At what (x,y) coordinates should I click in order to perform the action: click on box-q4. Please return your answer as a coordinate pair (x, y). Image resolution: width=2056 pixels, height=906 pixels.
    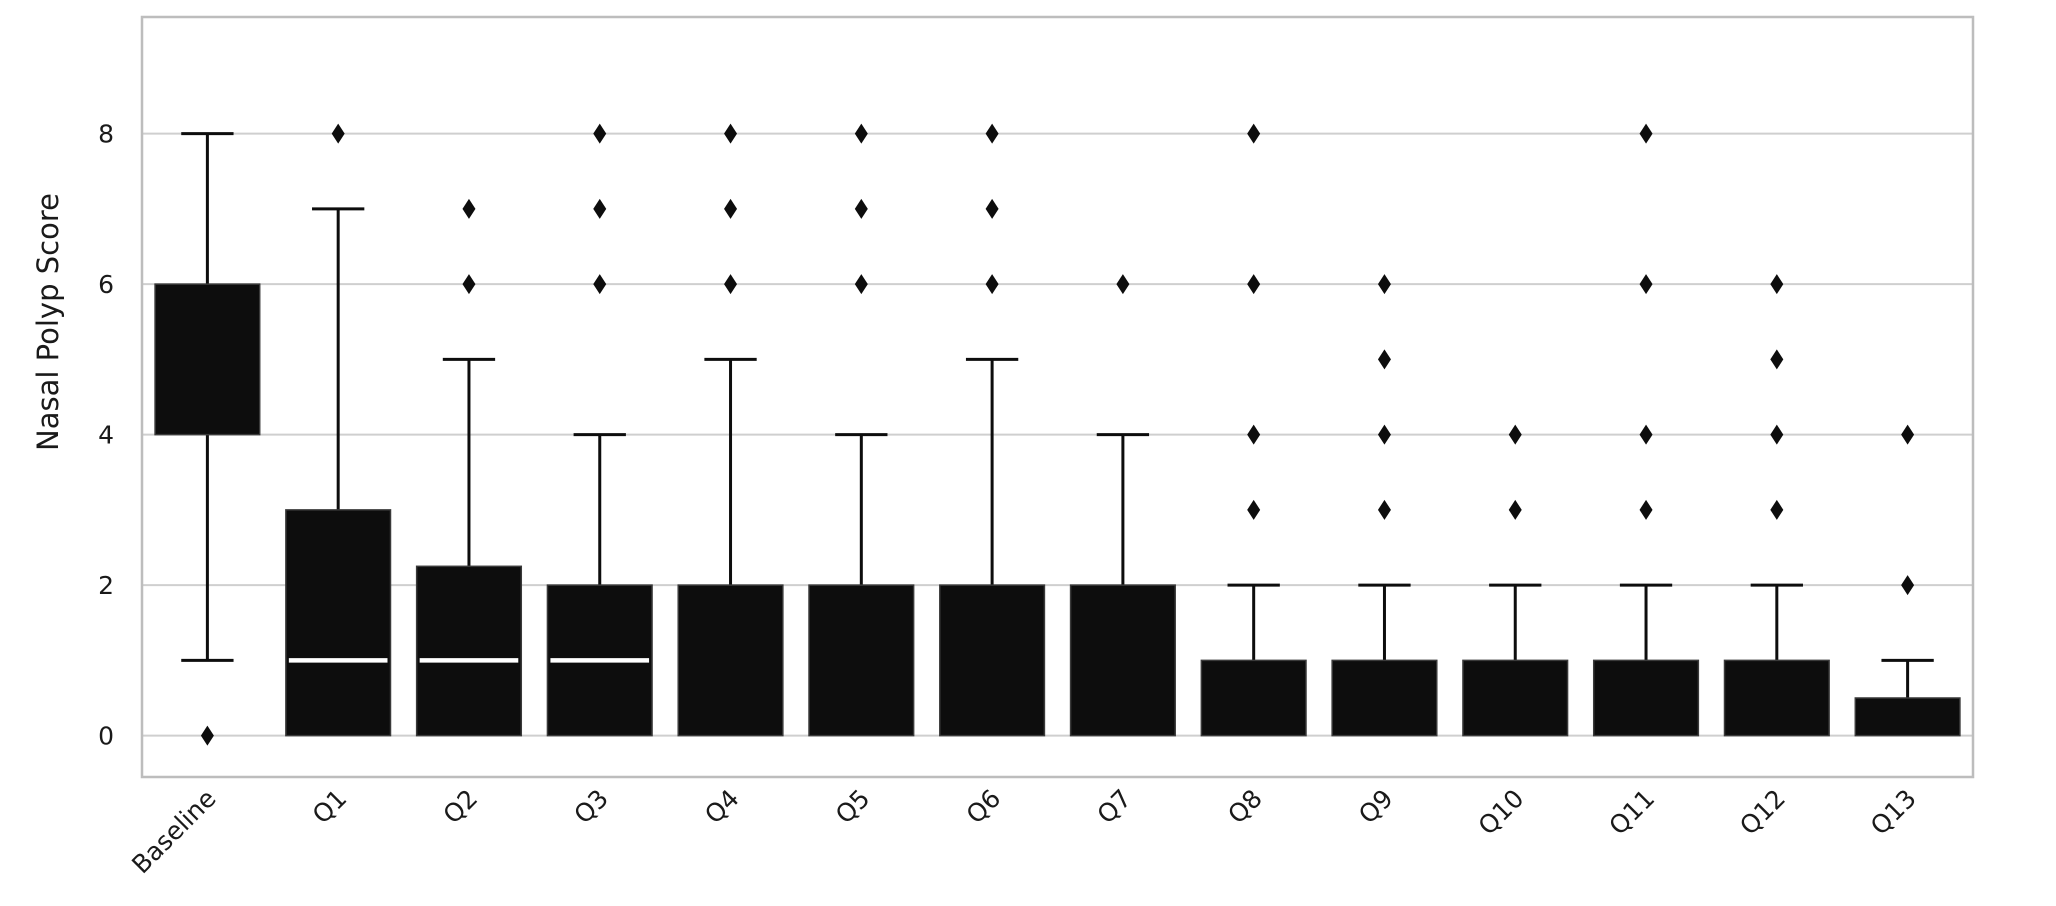
    Looking at the image, I should click on (730, 430).